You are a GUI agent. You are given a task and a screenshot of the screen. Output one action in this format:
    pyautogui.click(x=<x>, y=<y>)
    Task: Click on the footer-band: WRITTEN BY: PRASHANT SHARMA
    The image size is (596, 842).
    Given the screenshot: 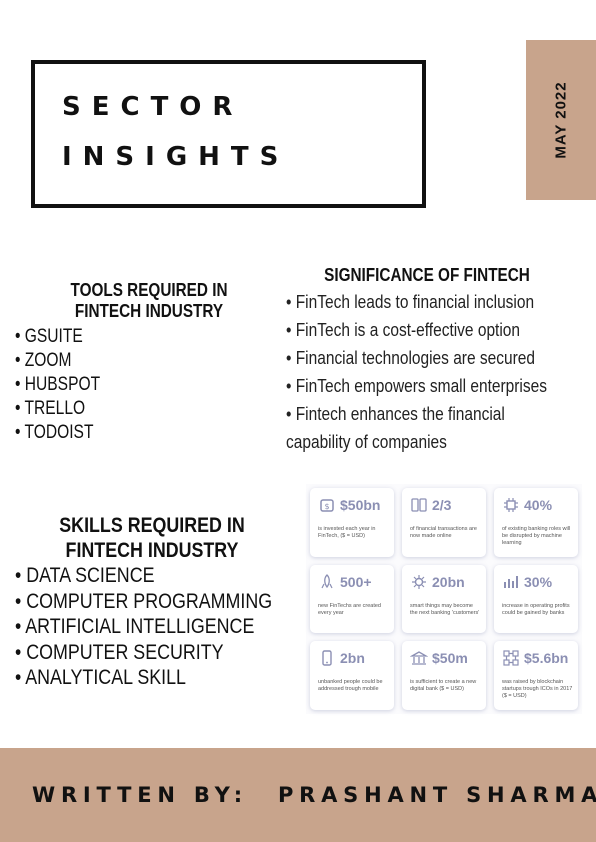 What is the action you would take?
    pyautogui.click(x=298, y=795)
    